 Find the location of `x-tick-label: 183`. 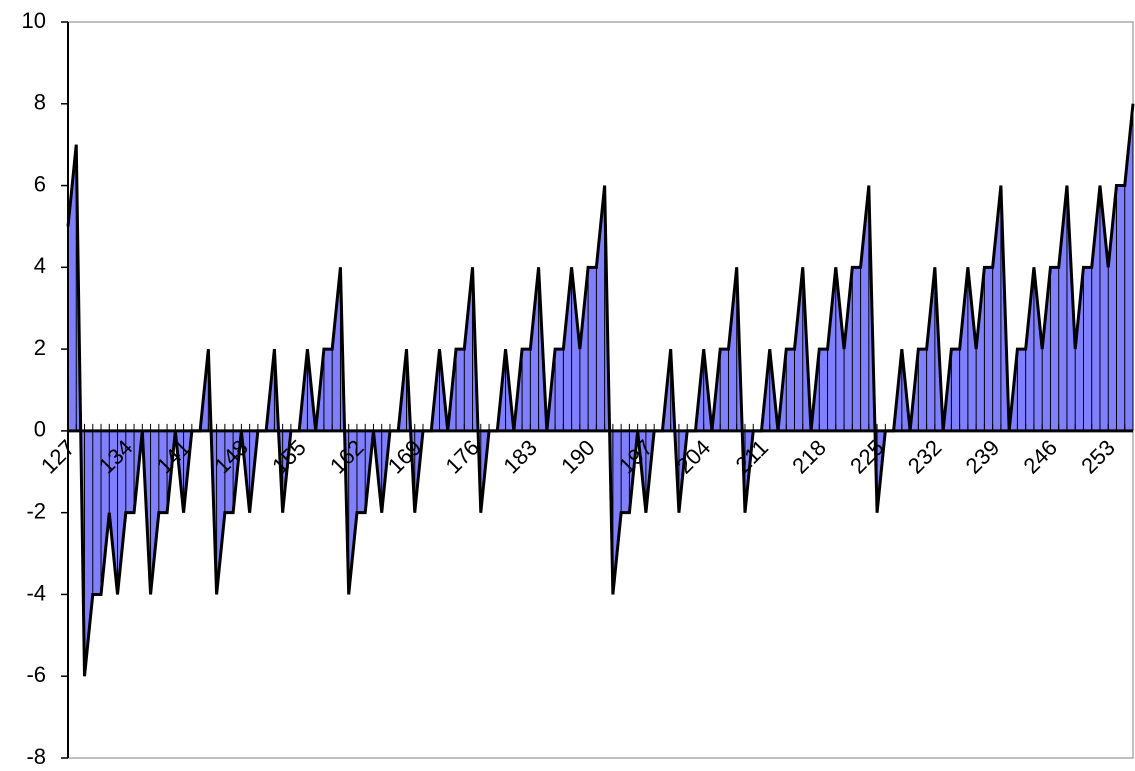

x-tick-label: 183 is located at coordinates (520, 457).